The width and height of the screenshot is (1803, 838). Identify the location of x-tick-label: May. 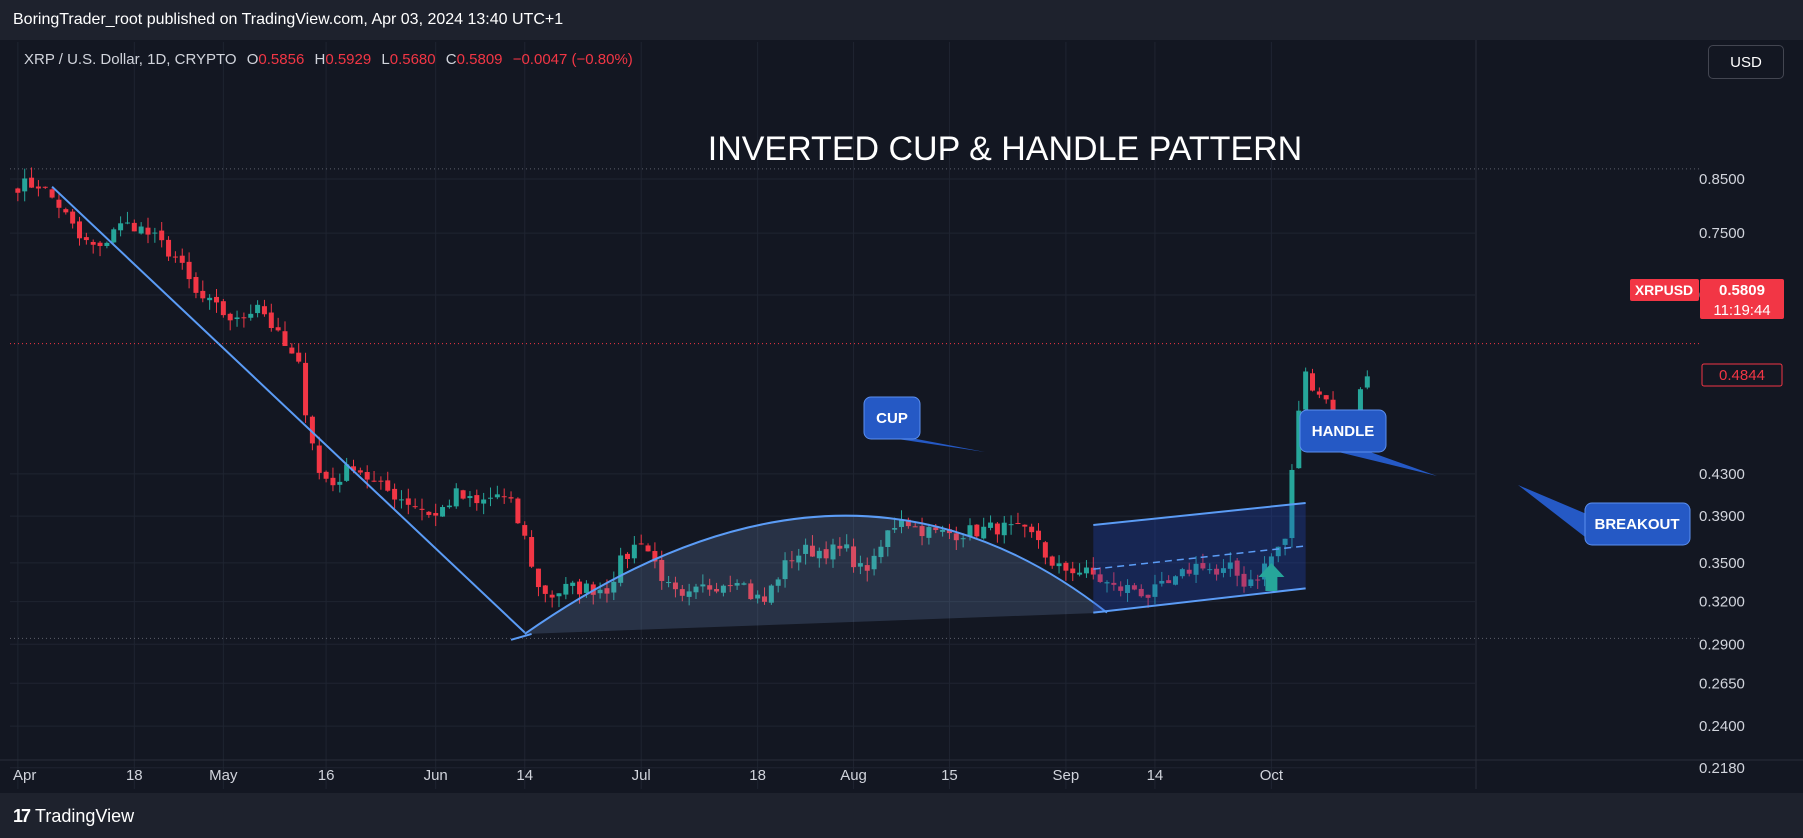
(223, 775).